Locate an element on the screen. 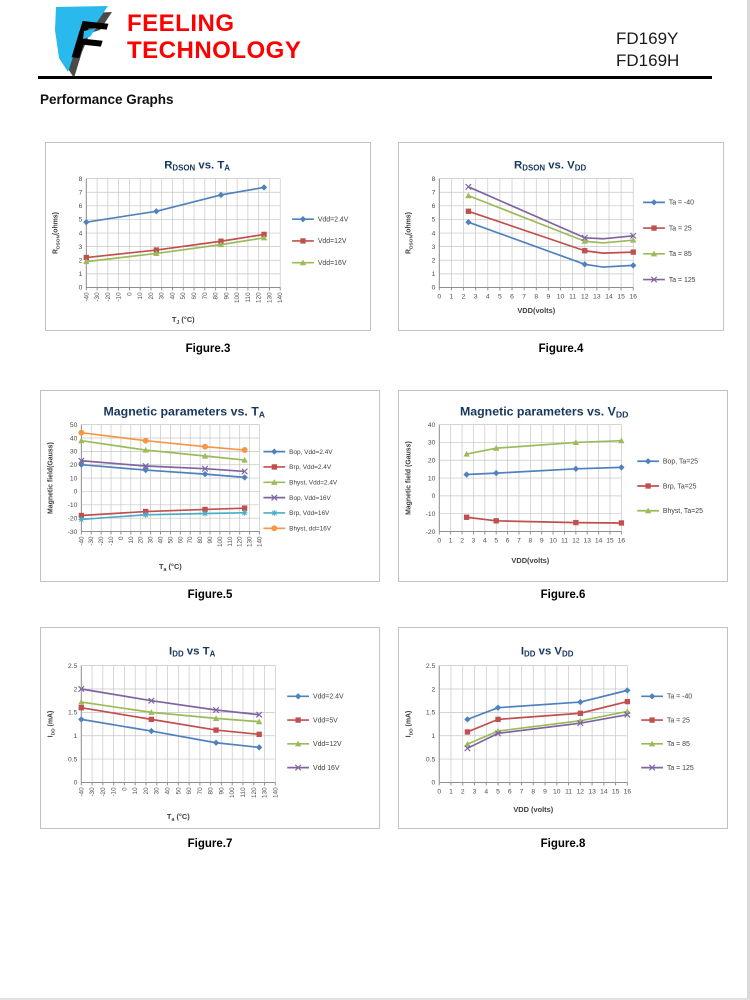 The height and width of the screenshot is (1000, 750). legend-label: Vdd=5V is located at coordinates (325, 720).